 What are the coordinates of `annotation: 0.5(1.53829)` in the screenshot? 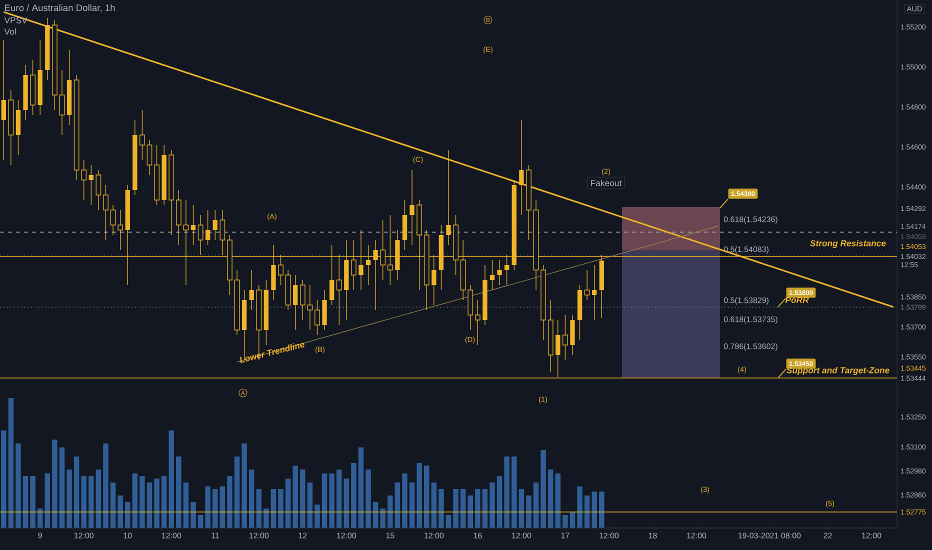 It's located at (746, 301).